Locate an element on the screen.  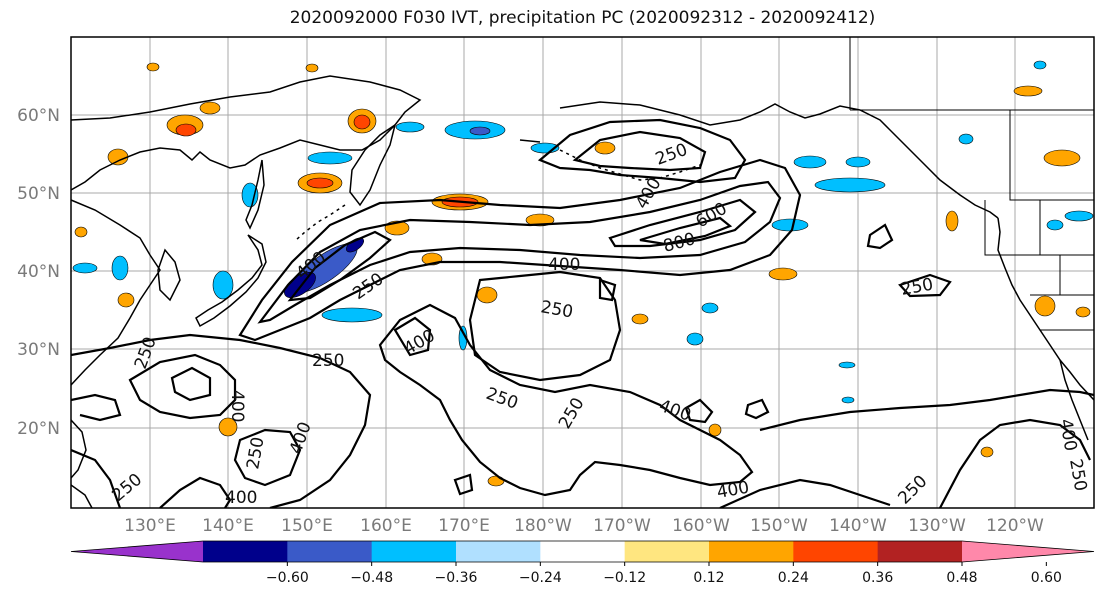
colorbar-tick-label: 0.24 is located at coordinates (793, 578).